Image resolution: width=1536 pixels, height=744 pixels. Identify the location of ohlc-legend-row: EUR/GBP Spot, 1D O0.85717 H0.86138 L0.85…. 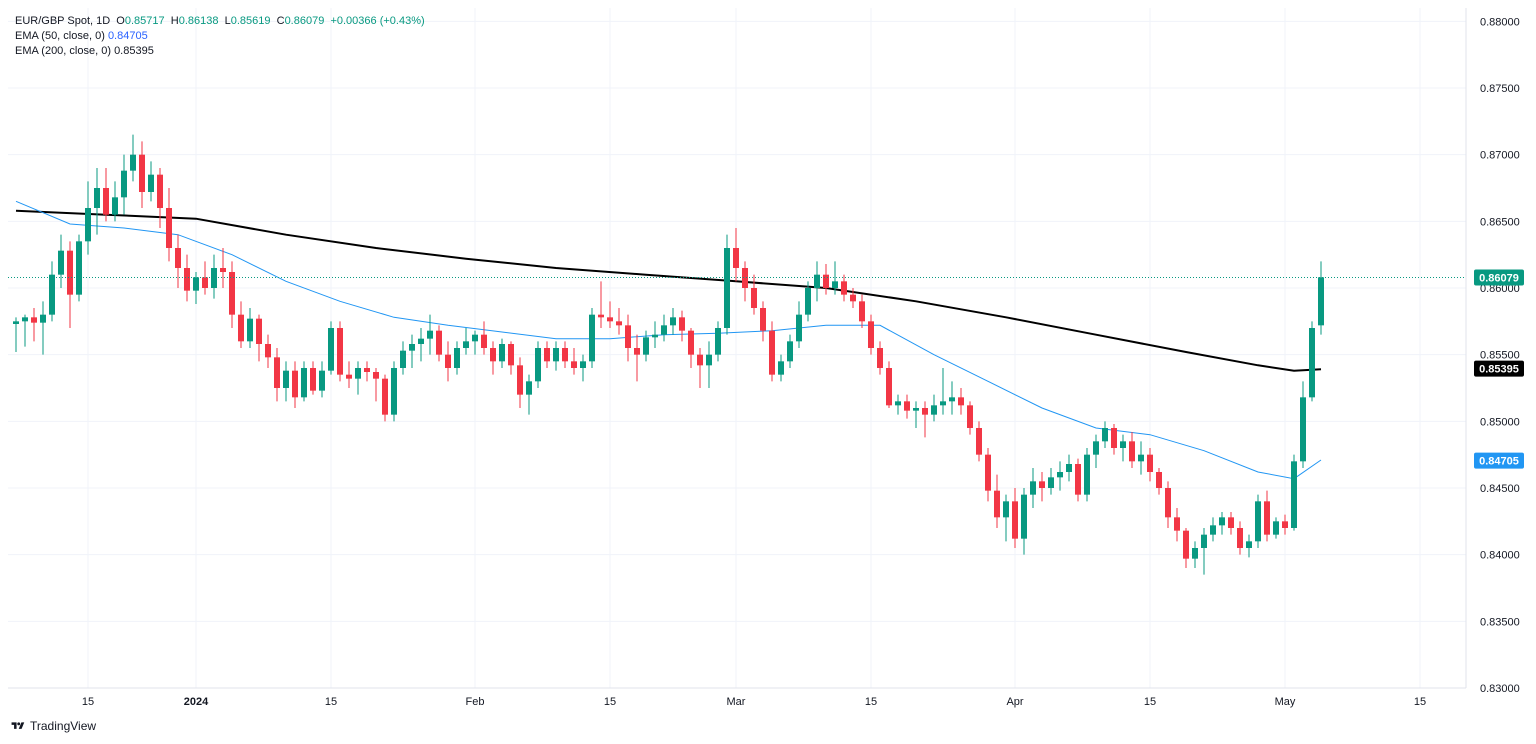
(220, 21).